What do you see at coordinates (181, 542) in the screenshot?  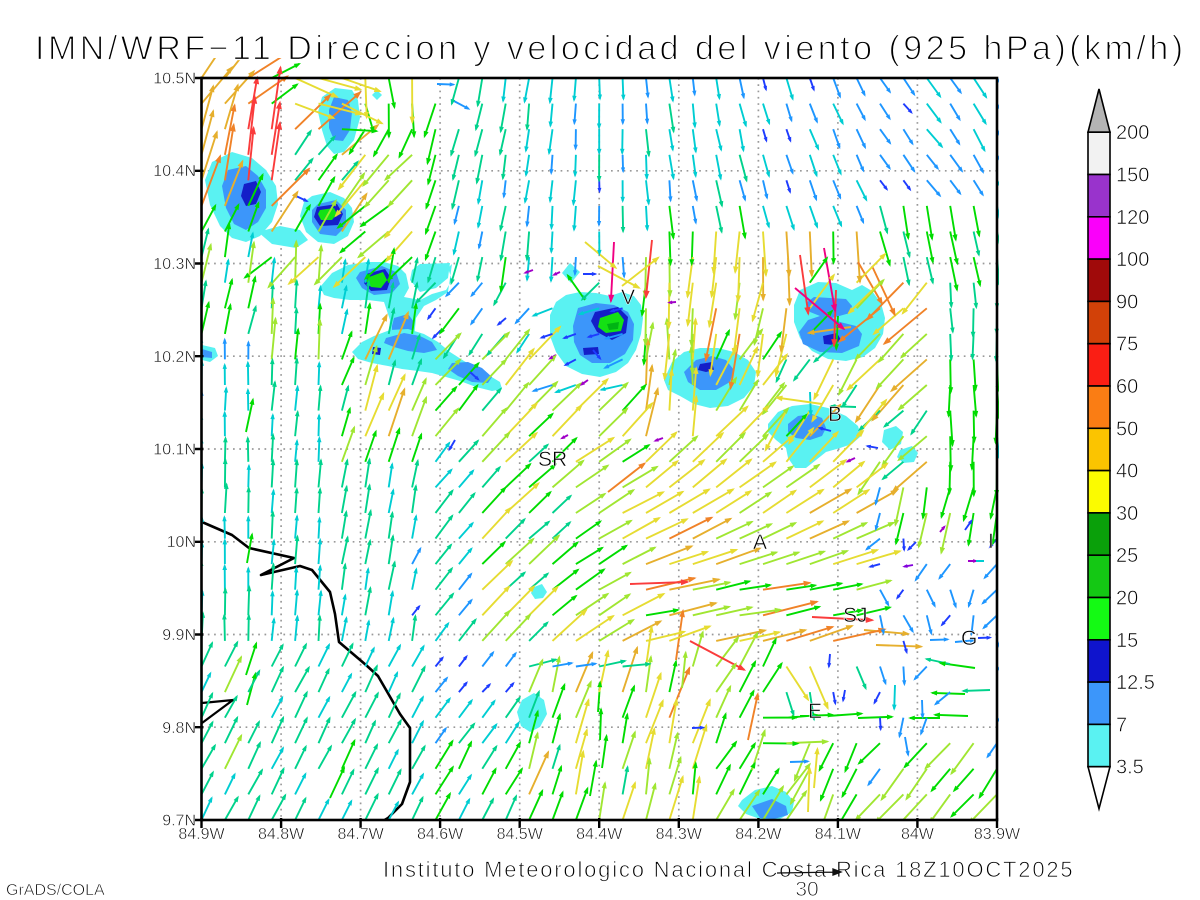 I see `svg-text: 10N` at bounding box center [181, 542].